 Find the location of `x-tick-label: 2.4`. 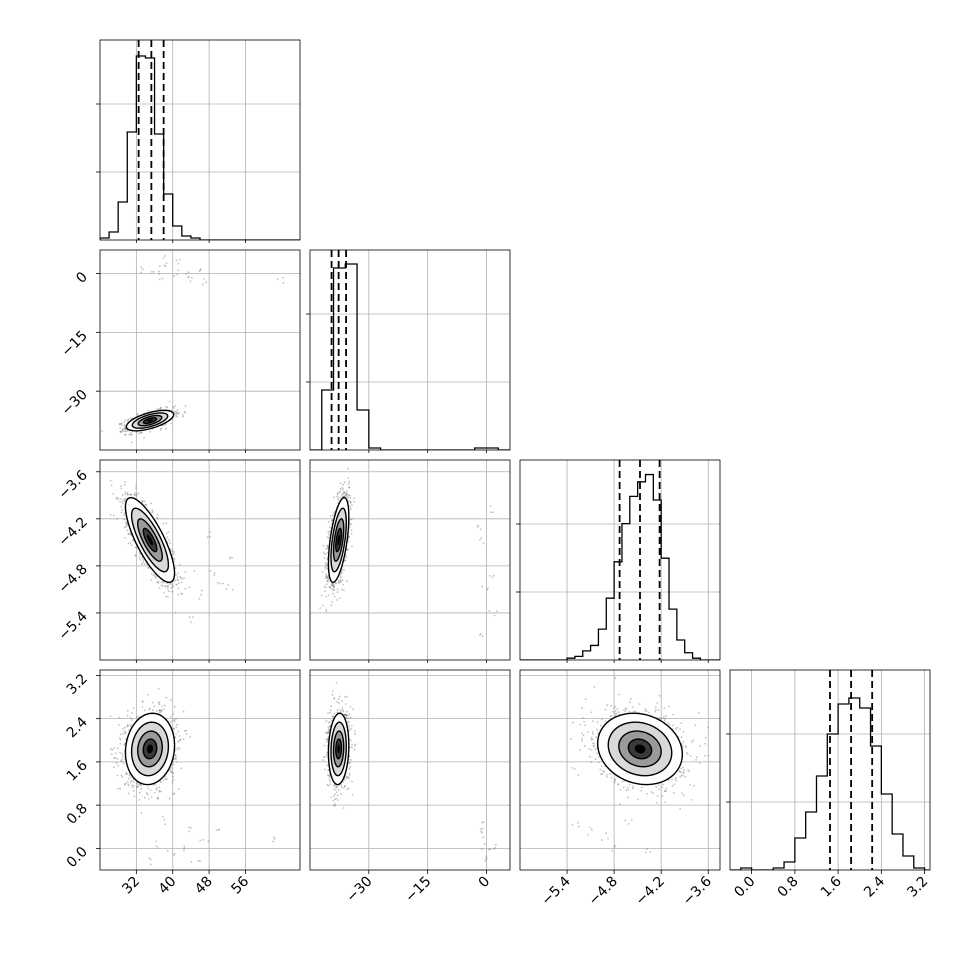

x-tick-label: 2.4 is located at coordinates (874, 886).